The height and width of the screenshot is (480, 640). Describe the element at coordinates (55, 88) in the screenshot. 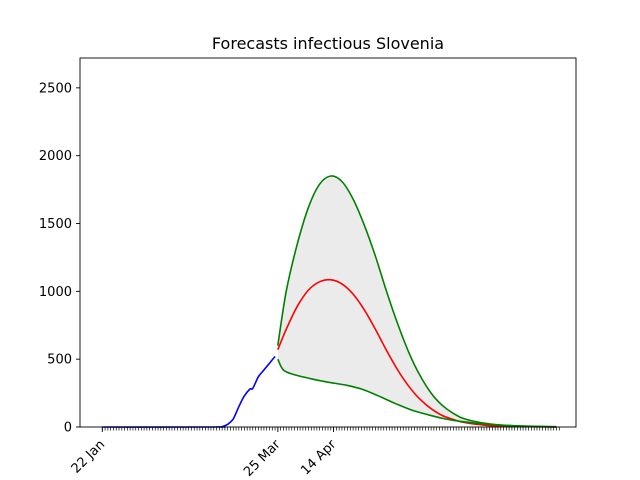

I see `y-tick-label: 2500` at that location.